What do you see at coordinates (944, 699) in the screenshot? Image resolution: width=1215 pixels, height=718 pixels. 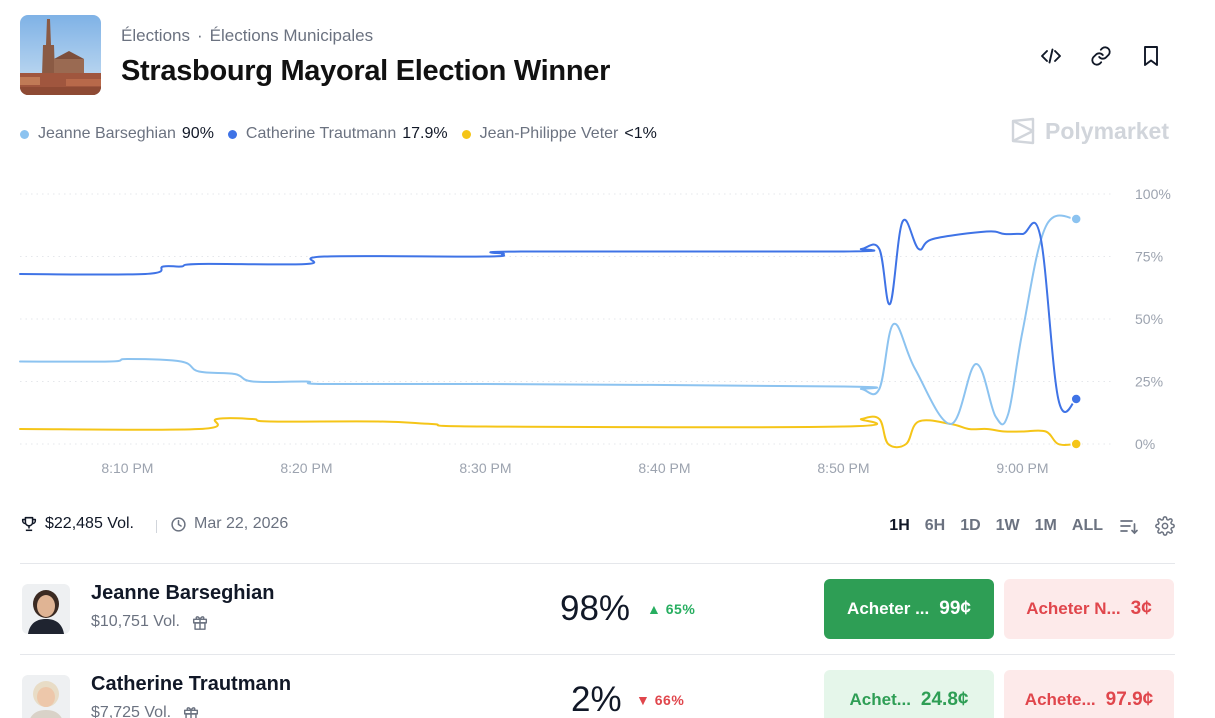 I see `buy-yes-price: 24.8¢` at bounding box center [944, 699].